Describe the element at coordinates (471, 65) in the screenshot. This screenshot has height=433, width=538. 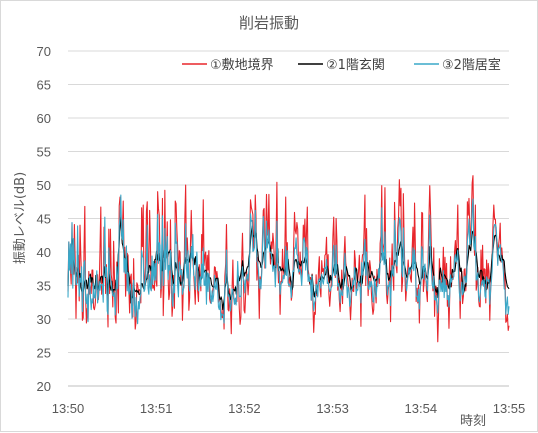
I see `legend-label-3: ③2階居室` at that location.